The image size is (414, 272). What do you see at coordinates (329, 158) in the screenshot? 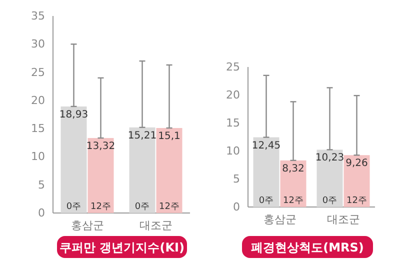
I see `data-label: 10,23` at bounding box center [329, 158].